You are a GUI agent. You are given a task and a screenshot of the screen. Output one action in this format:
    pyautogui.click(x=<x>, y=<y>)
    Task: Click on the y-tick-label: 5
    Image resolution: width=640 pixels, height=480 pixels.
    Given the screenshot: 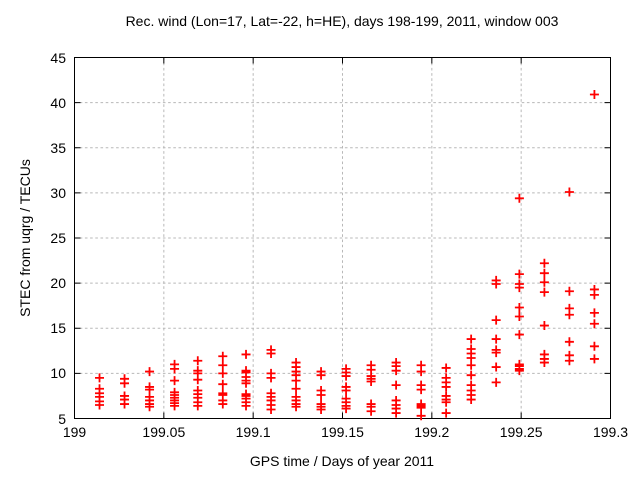 What is the action you would take?
    pyautogui.click(x=62, y=418)
    